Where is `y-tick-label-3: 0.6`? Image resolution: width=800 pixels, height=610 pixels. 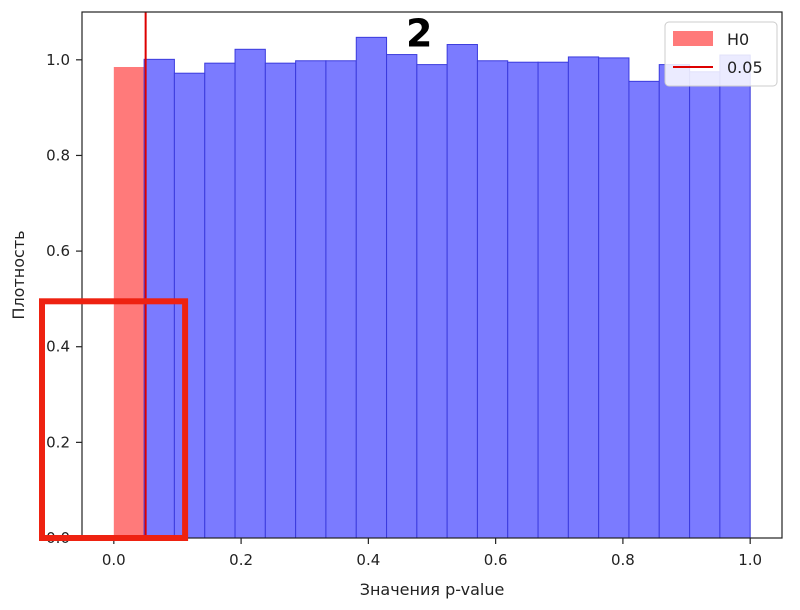 y-tick-label-3: 0.6 is located at coordinates (58, 251).